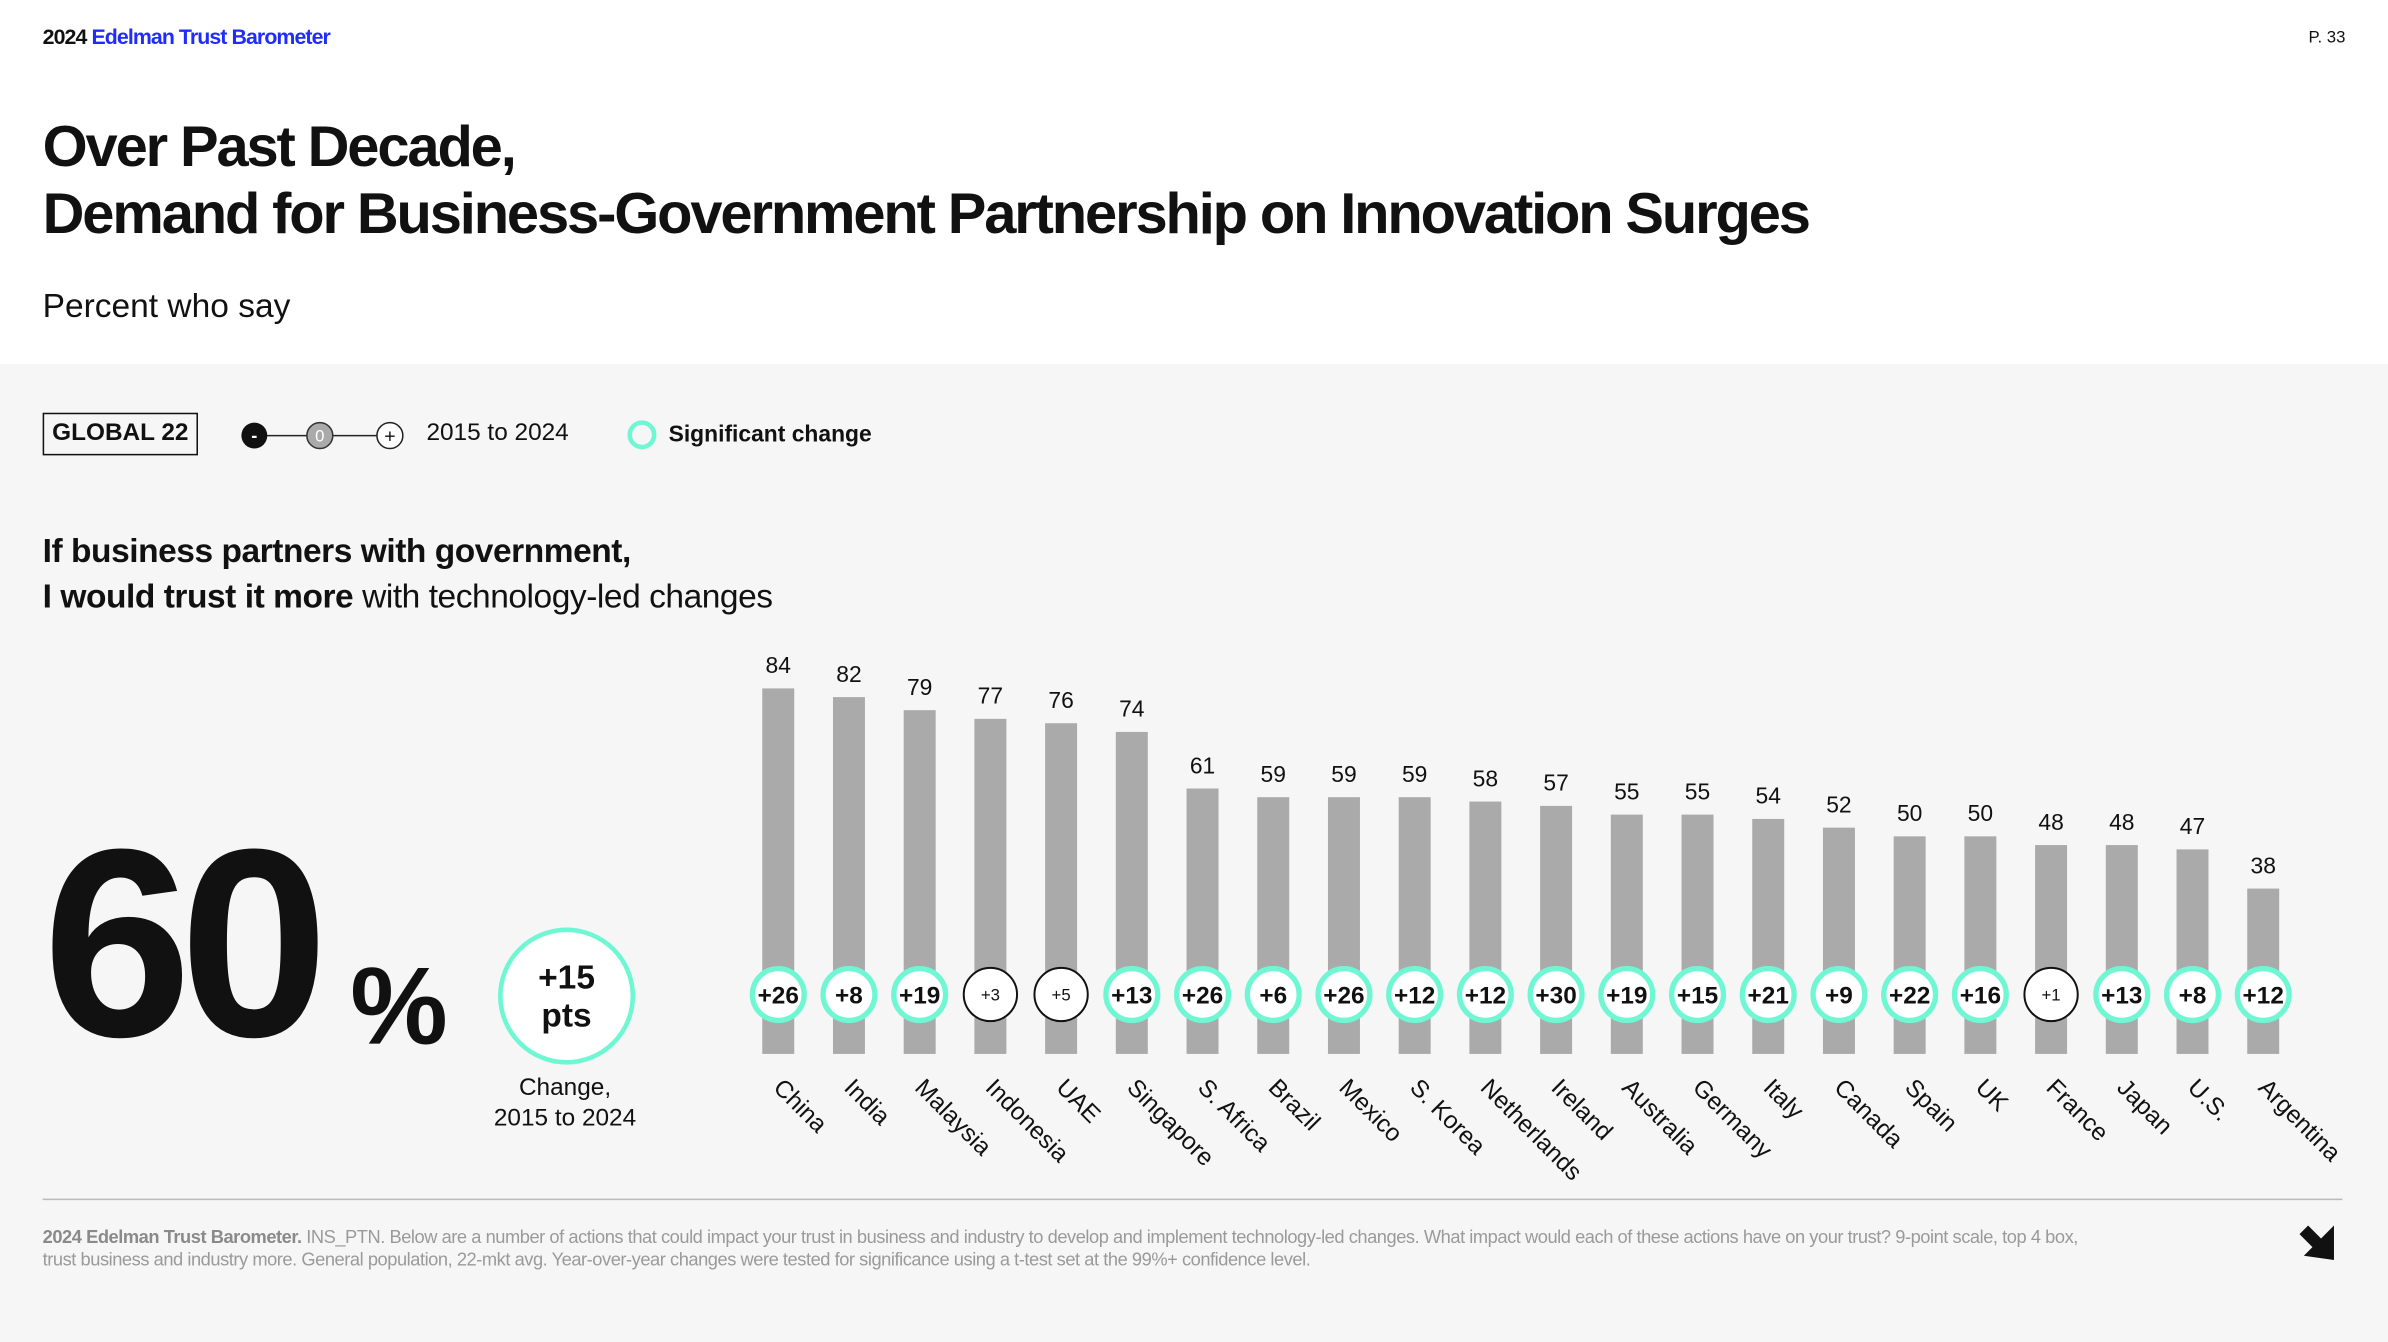  What do you see at coordinates (1582, 1110) in the screenshot?
I see `country-label: Ireland` at bounding box center [1582, 1110].